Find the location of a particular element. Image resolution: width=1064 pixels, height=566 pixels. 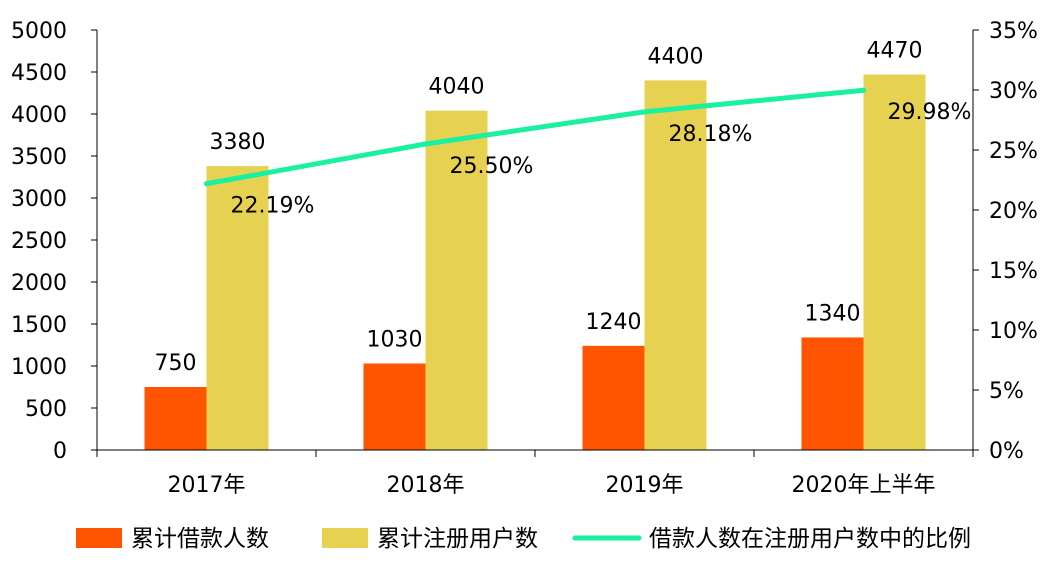

right-tick-label: 10% is located at coordinates (1013, 331).